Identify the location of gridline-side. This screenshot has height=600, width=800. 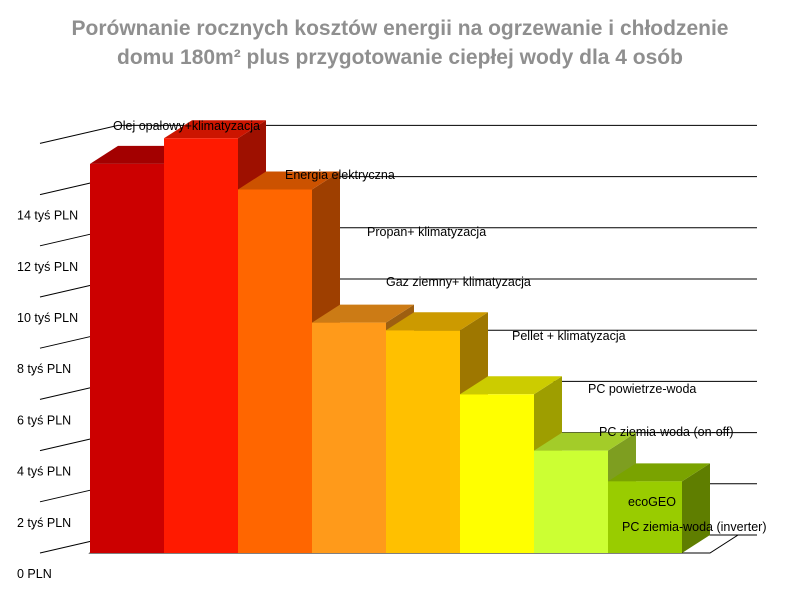
(79, 134).